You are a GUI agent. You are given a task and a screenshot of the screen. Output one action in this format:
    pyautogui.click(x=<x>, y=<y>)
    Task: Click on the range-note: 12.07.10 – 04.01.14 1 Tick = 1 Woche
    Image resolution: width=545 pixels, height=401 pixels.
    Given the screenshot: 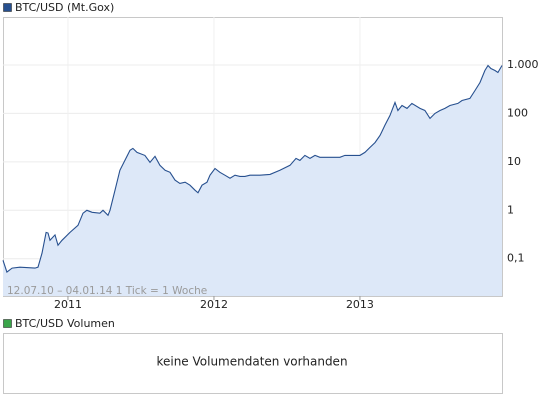 What is the action you would take?
    pyautogui.click(x=107, y=291)
    